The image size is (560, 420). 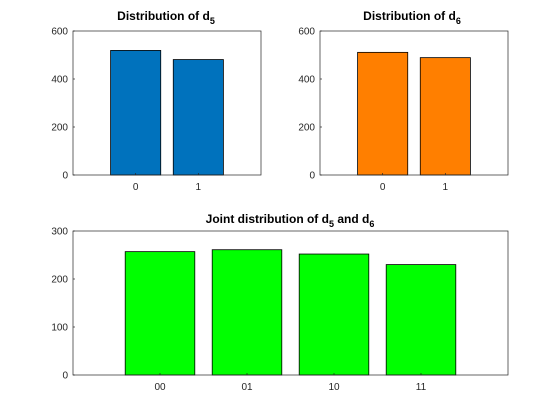 I want to click on panel-title-d6-subscript: 6, so click(x=458, y=21).